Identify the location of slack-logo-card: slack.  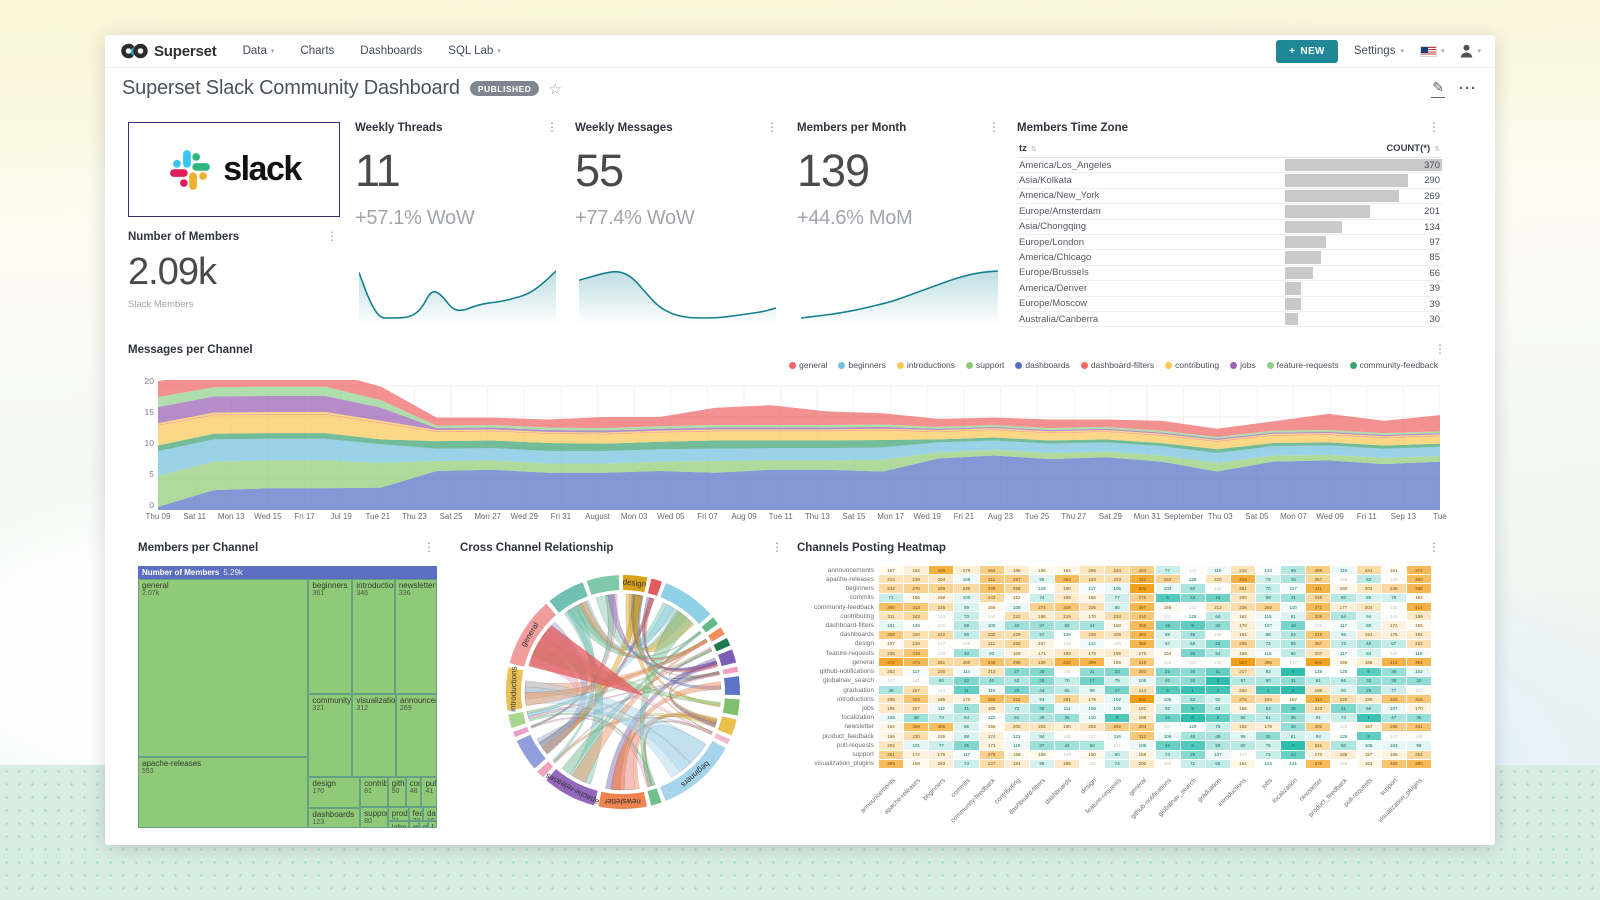
(234, 169).